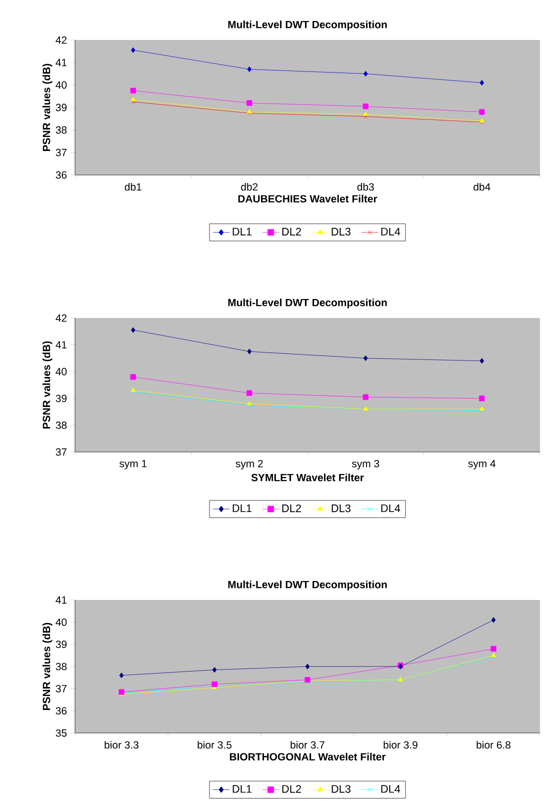  What do you see at coordinates (308, 756) in the screenshot?
I see `x-axis-title: BIORTHOGONAL Wavelet Filter` at bounding box center [308, 756].